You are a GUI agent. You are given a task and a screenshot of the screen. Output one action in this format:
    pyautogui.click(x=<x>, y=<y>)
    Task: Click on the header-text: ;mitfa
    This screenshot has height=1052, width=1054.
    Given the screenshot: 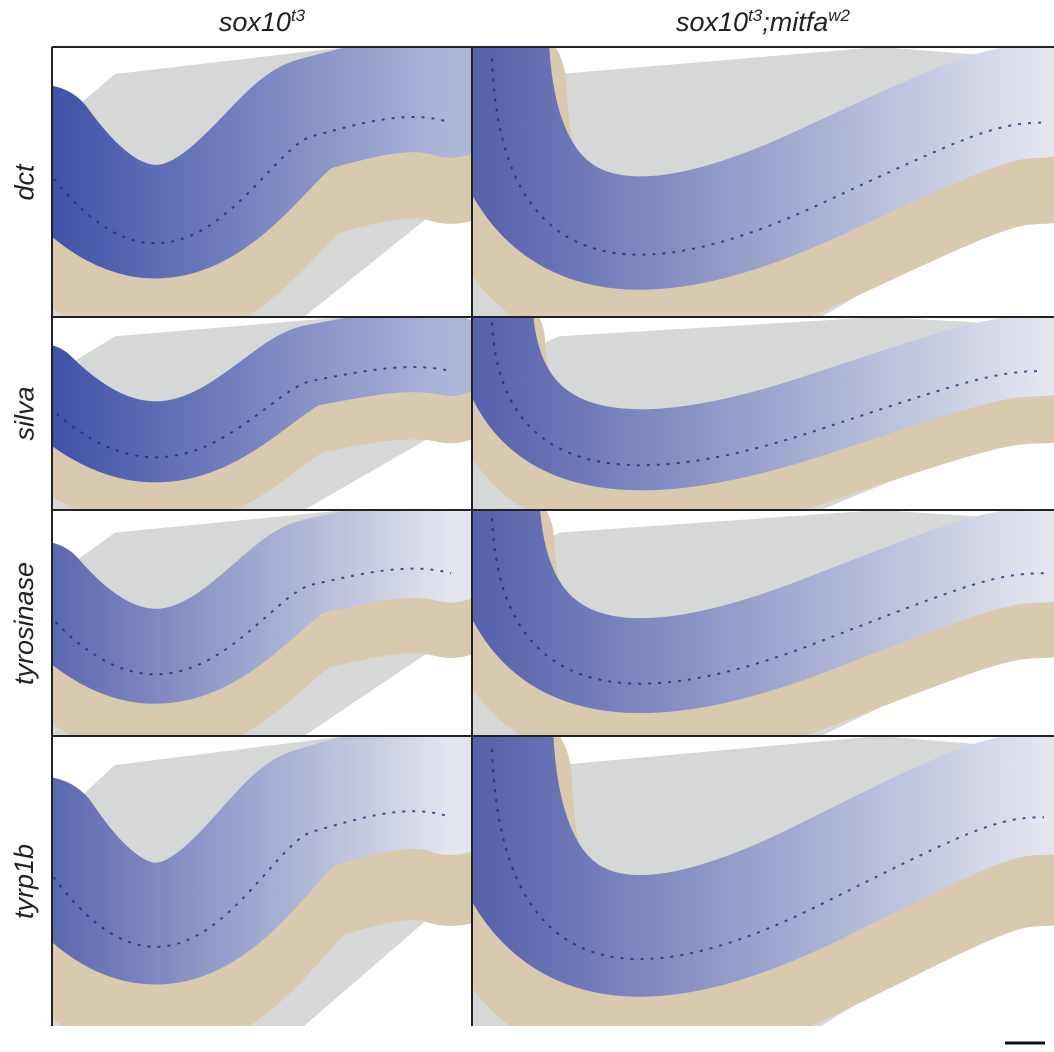 What is the action you would take?
    pyautogui.click(x=795, y=22)
    